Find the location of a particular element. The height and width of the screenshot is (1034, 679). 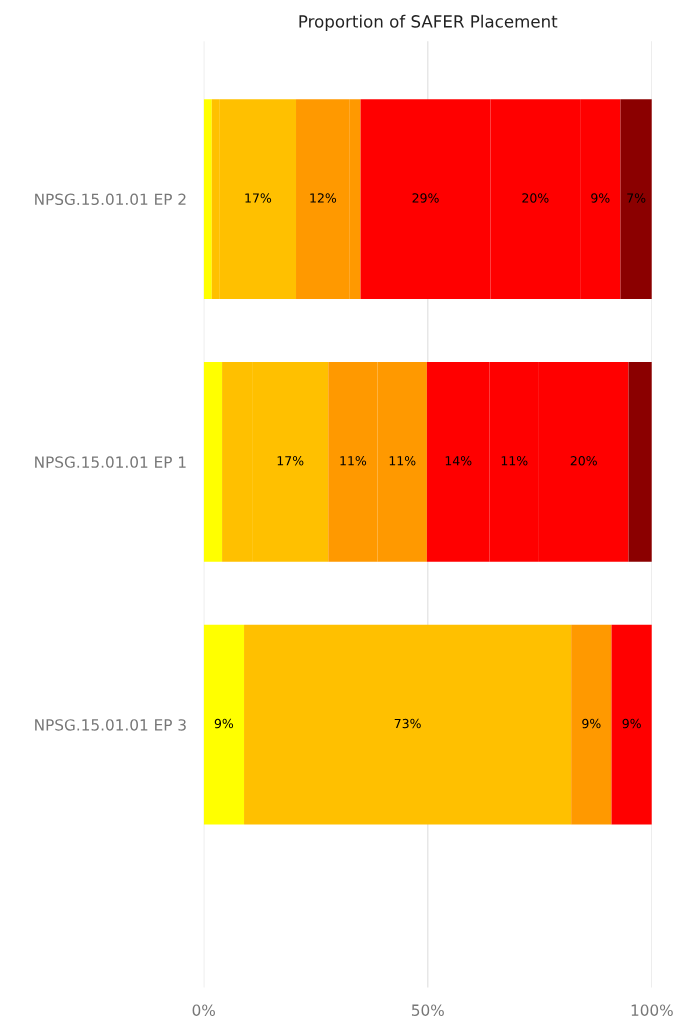

data-label: 29% is located at coordinates (425, 198).